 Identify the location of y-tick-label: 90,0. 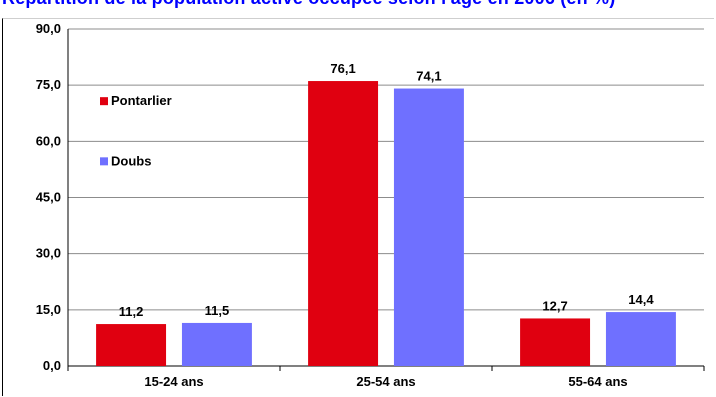
(48, 28).